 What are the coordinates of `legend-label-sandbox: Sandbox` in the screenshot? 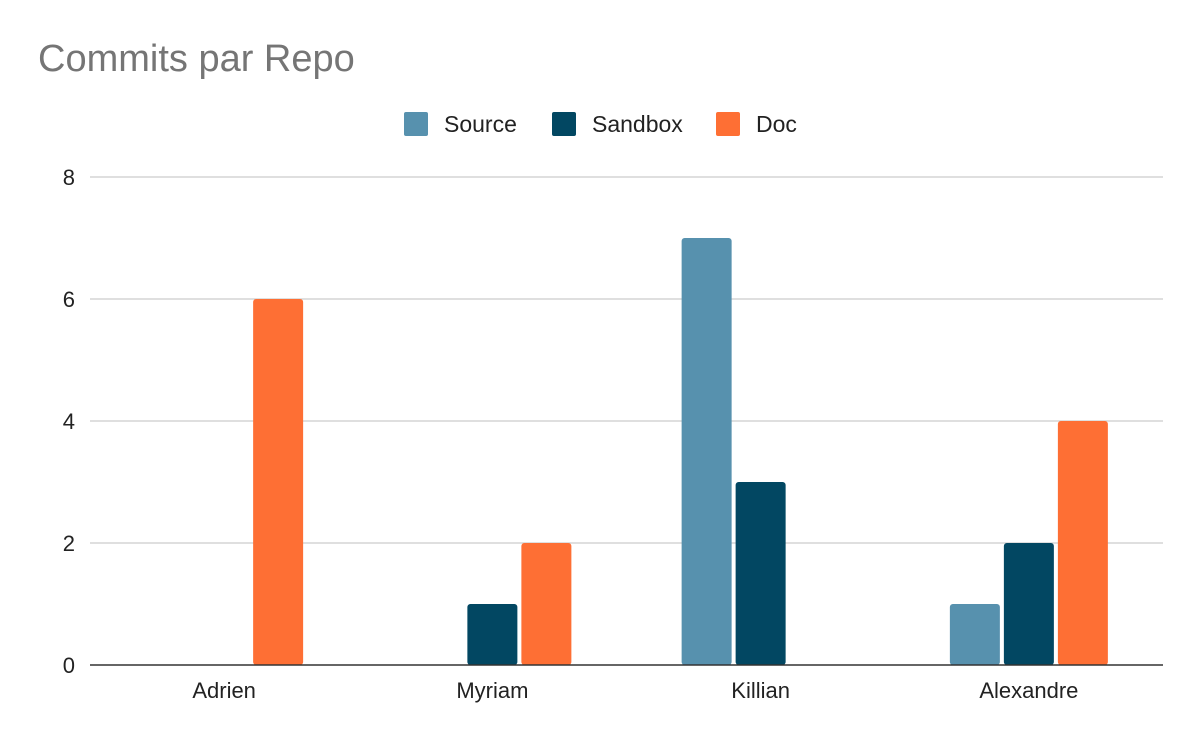 It's located at (637, 123).